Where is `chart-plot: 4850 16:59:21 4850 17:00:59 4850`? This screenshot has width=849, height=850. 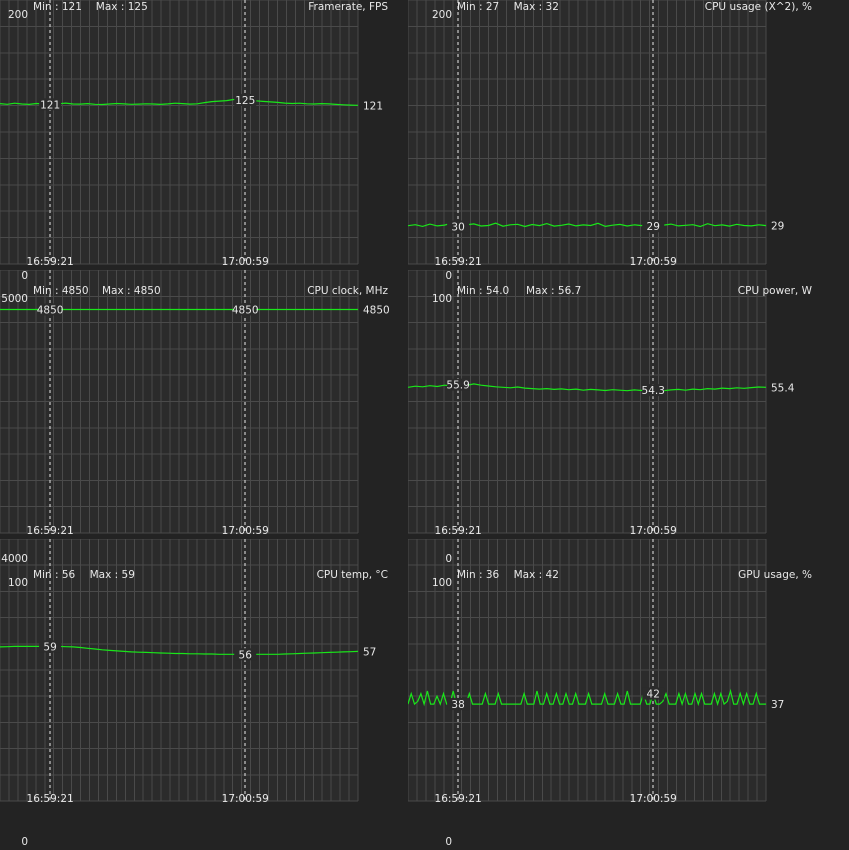 chart-plot: 4850 16:59:21 4850 17:00:59 4850 is located at coordinates (195, 403).